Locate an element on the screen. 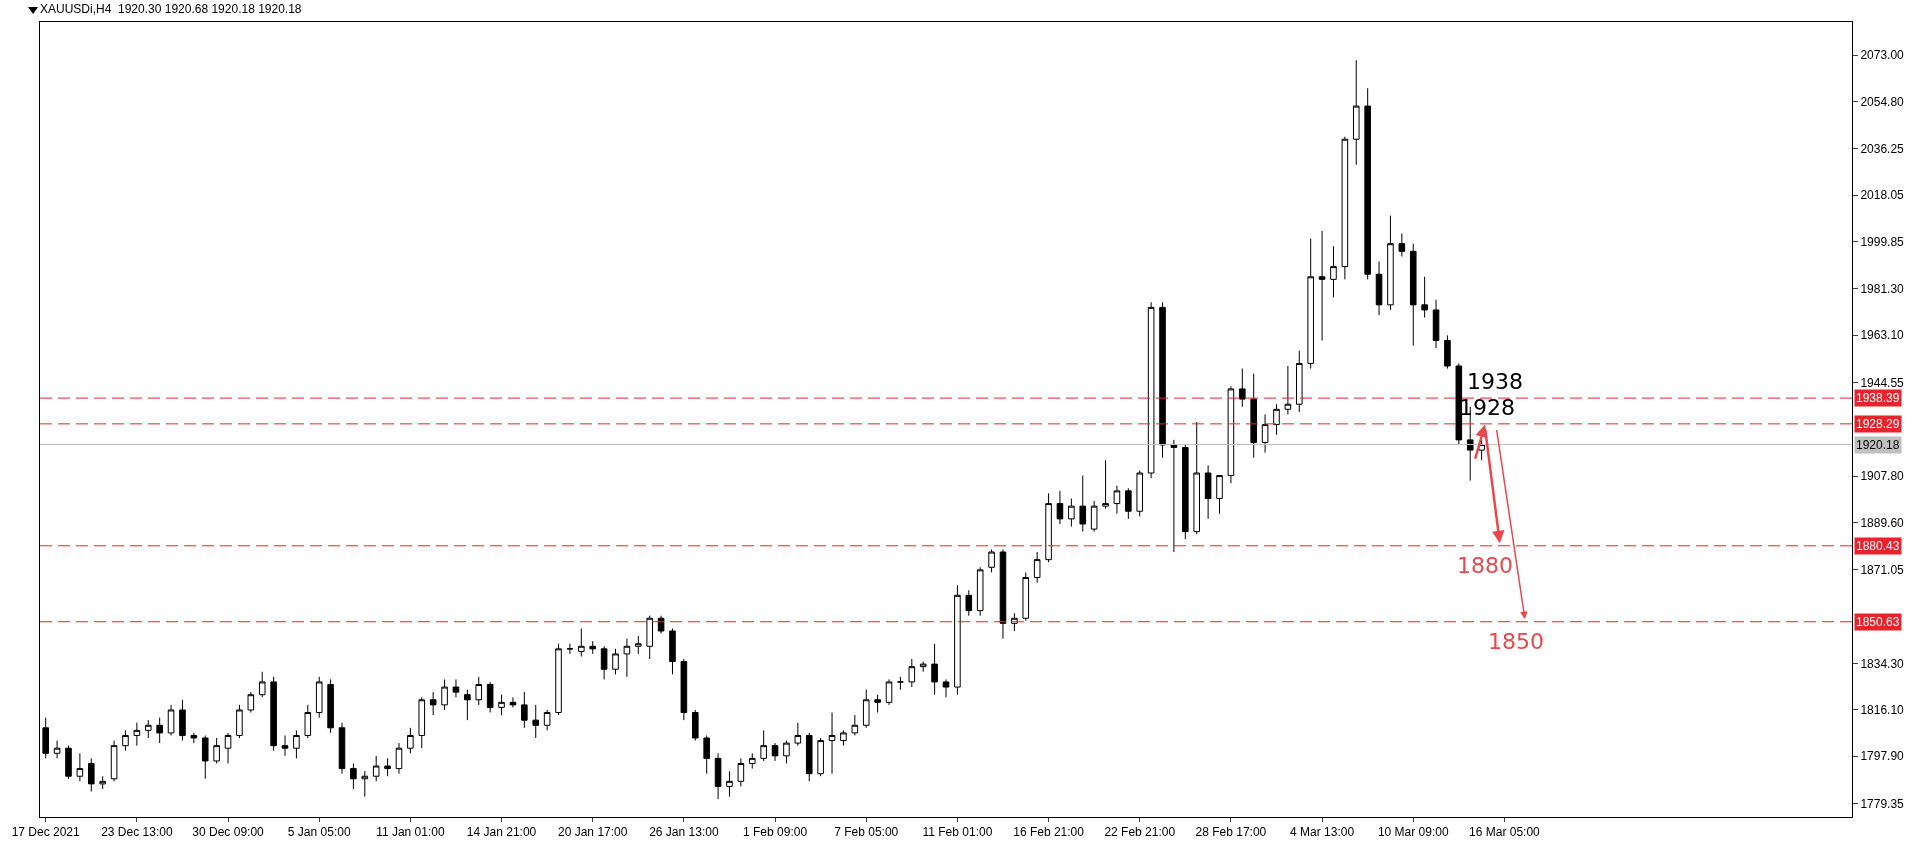 This screenshot has width=1918, height=843. x-tick-label: 5 Jan 05:00 is located at coordinates (319, 832).